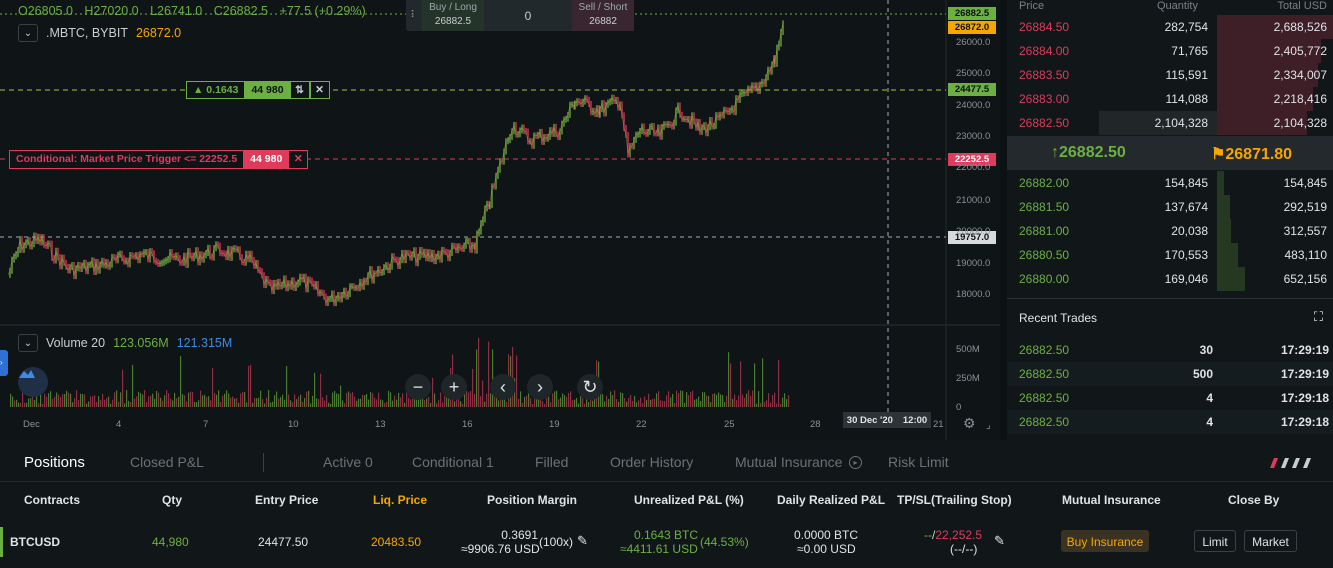 The image size is (1333, 568). I want to click on reset-chart-button: ↻, so click(590, 387).